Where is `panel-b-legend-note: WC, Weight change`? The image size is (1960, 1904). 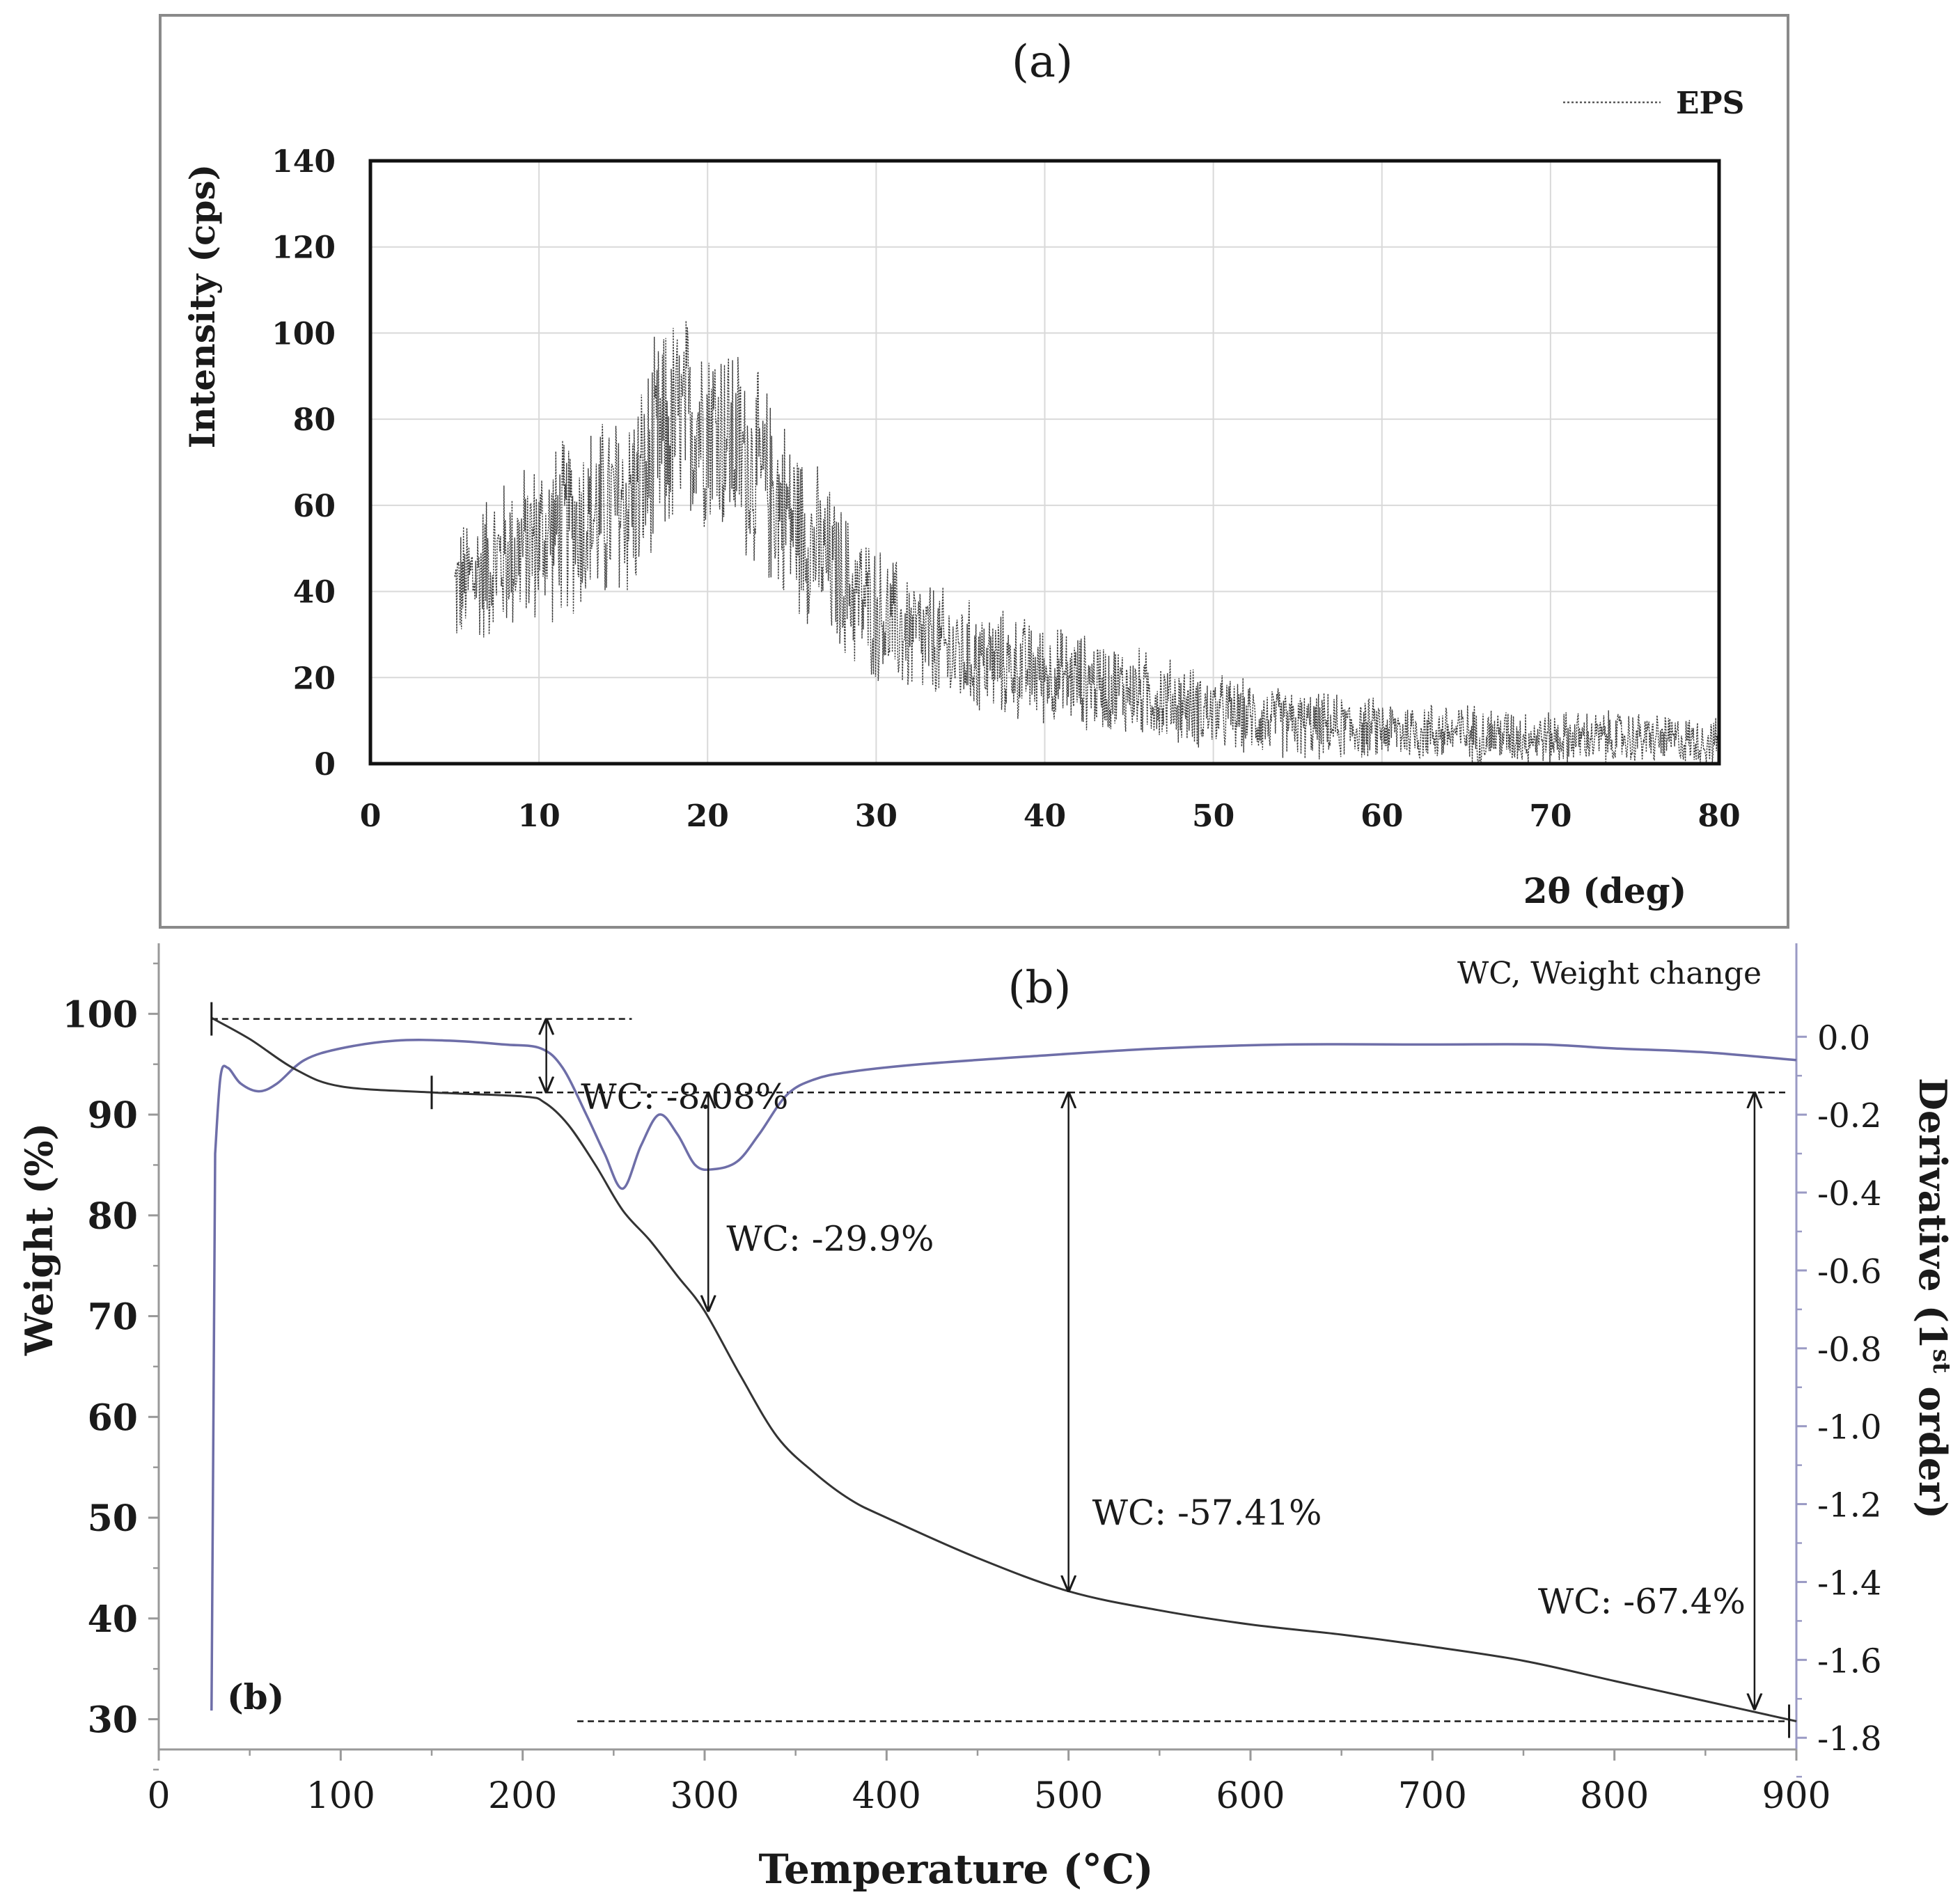 panel-b-legend-note: WC, Weight change is located at coordinates (1609, 973).